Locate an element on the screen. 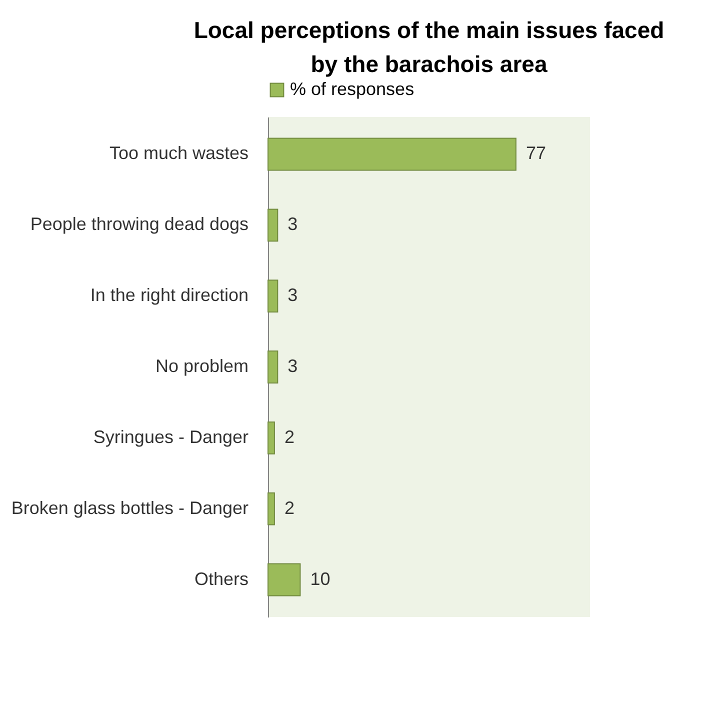 The width and height of the screenshot is (721, 717). y-tick-label: People throwing dead dogs is located at coordinates (139, 224).